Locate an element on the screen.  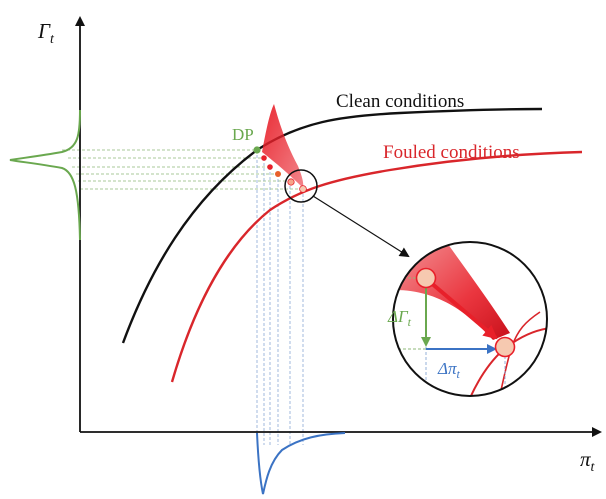
y-axis-label: Γt is located at coordinates (46, 33).